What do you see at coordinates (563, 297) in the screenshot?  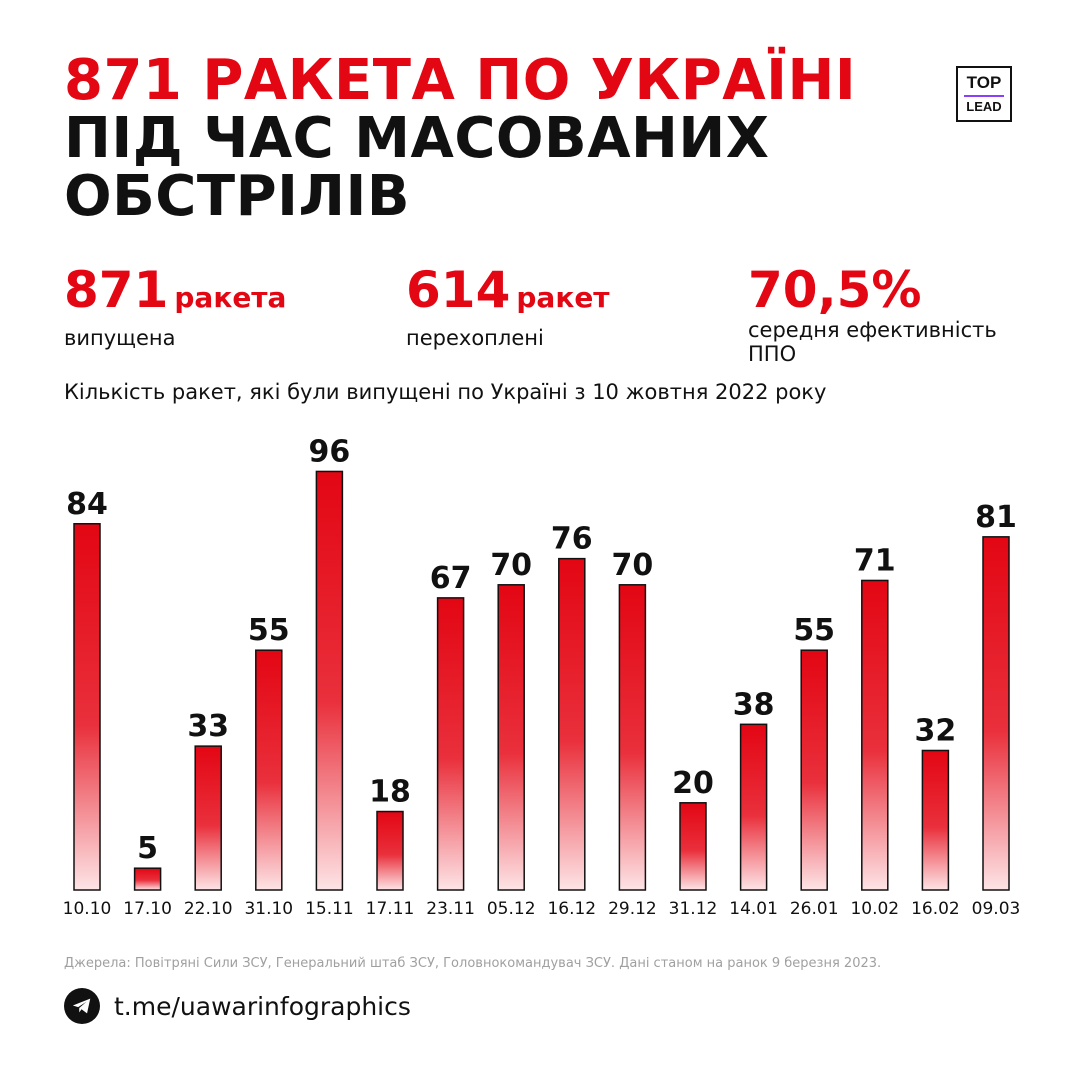 I see `stat-intercepted-unit: ракет` at bounding box center [563, 297].